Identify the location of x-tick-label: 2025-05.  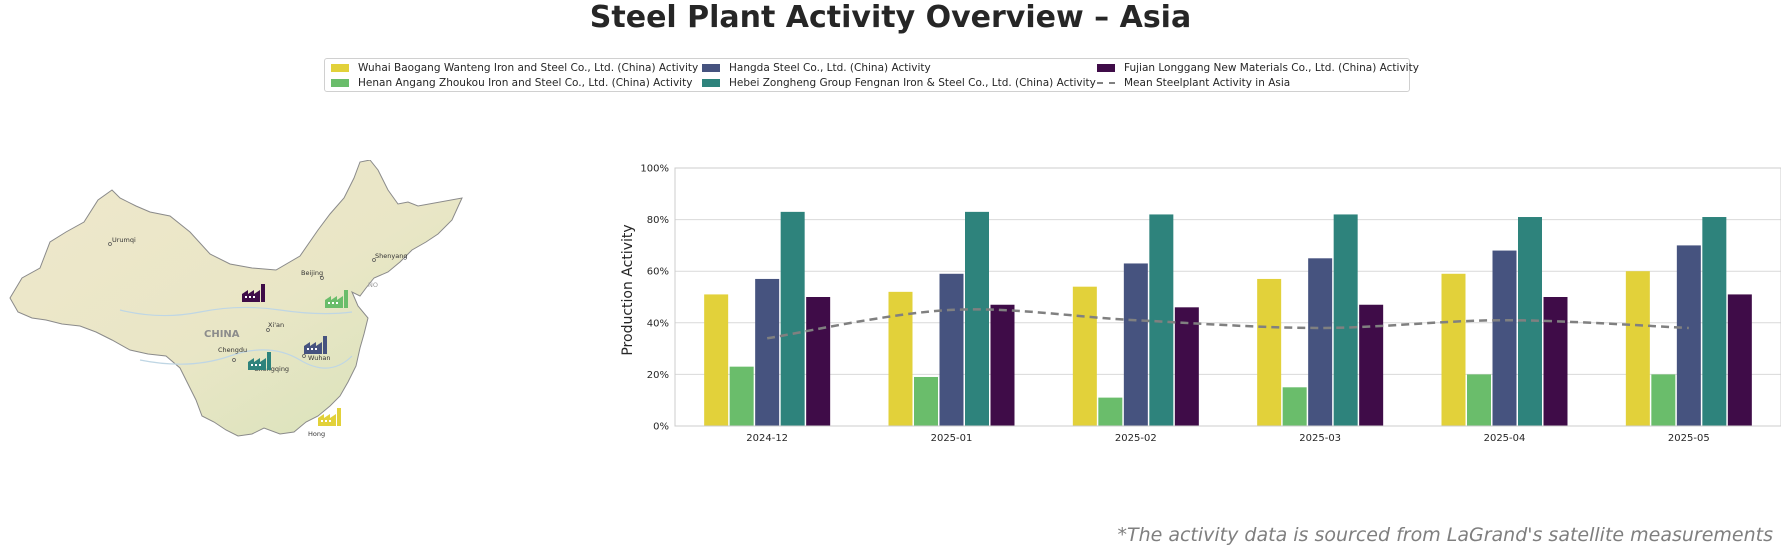
(1689, 438).